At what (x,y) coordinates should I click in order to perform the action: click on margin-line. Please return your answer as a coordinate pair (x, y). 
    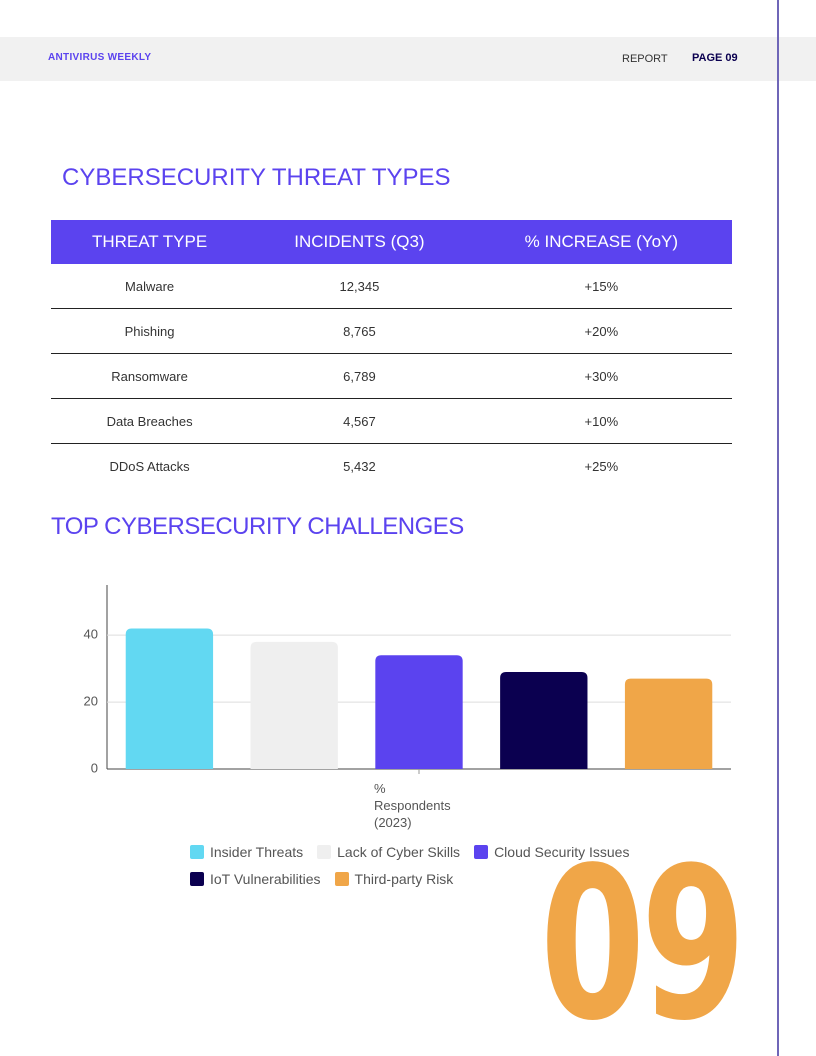
    Looking at the image, I should click on (778, 528).